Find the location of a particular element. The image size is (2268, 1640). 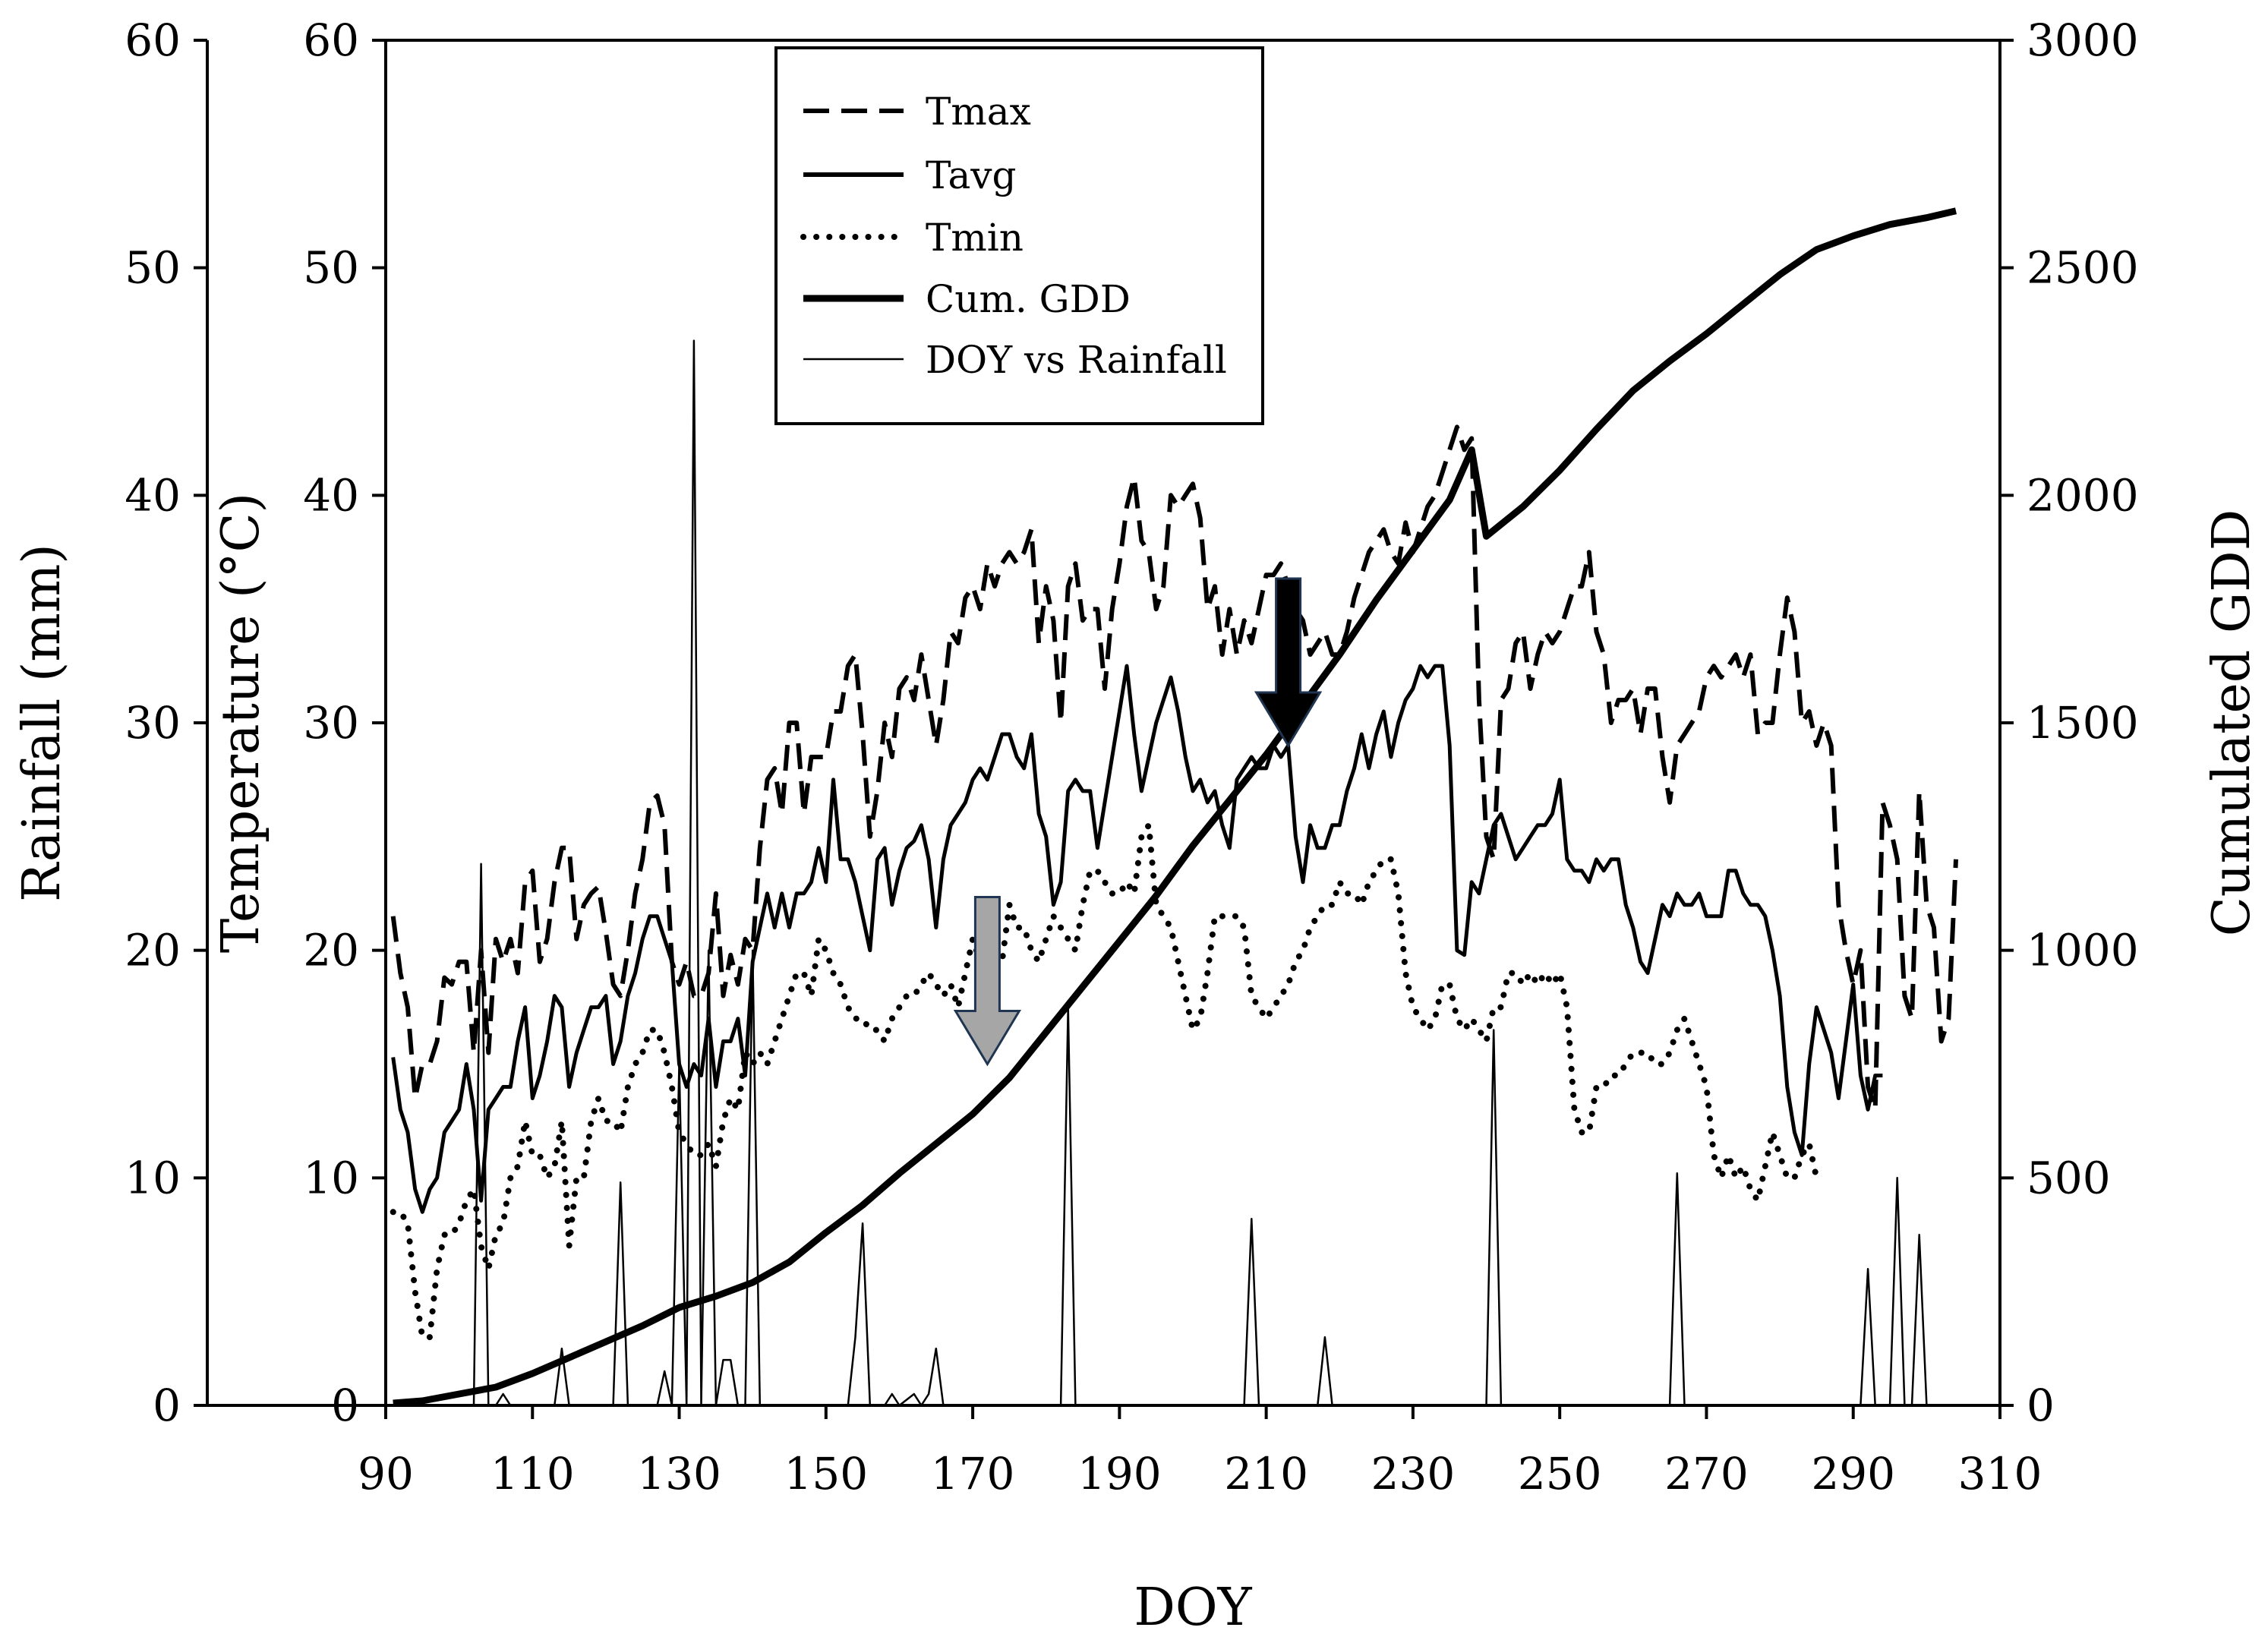

arrow-layer is located at coordinates (1138, 822).